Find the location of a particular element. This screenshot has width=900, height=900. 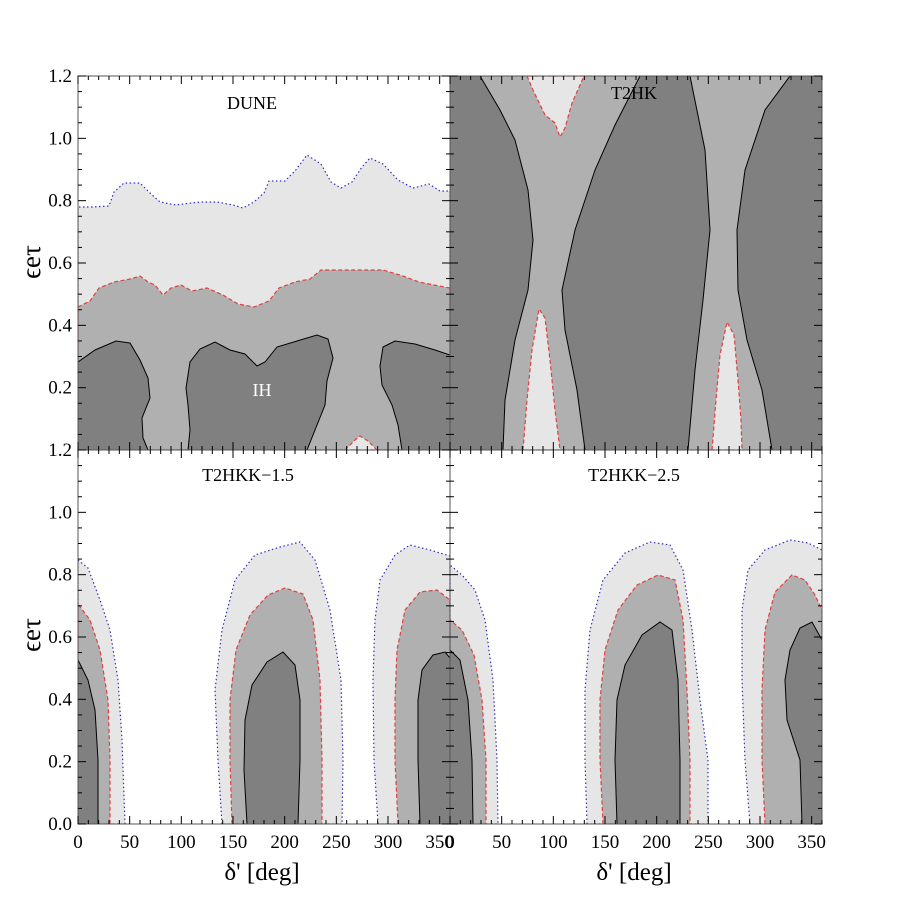

region-light-bottom-right is located at coordinates (727, 385).